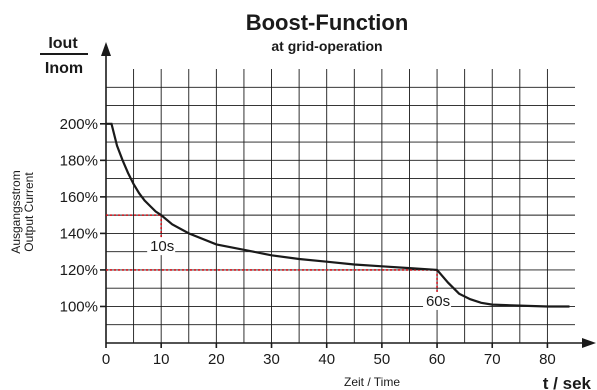 The width and height of the screenshot is (597, 390). I want to click on guide-lines, so click(272, 256).